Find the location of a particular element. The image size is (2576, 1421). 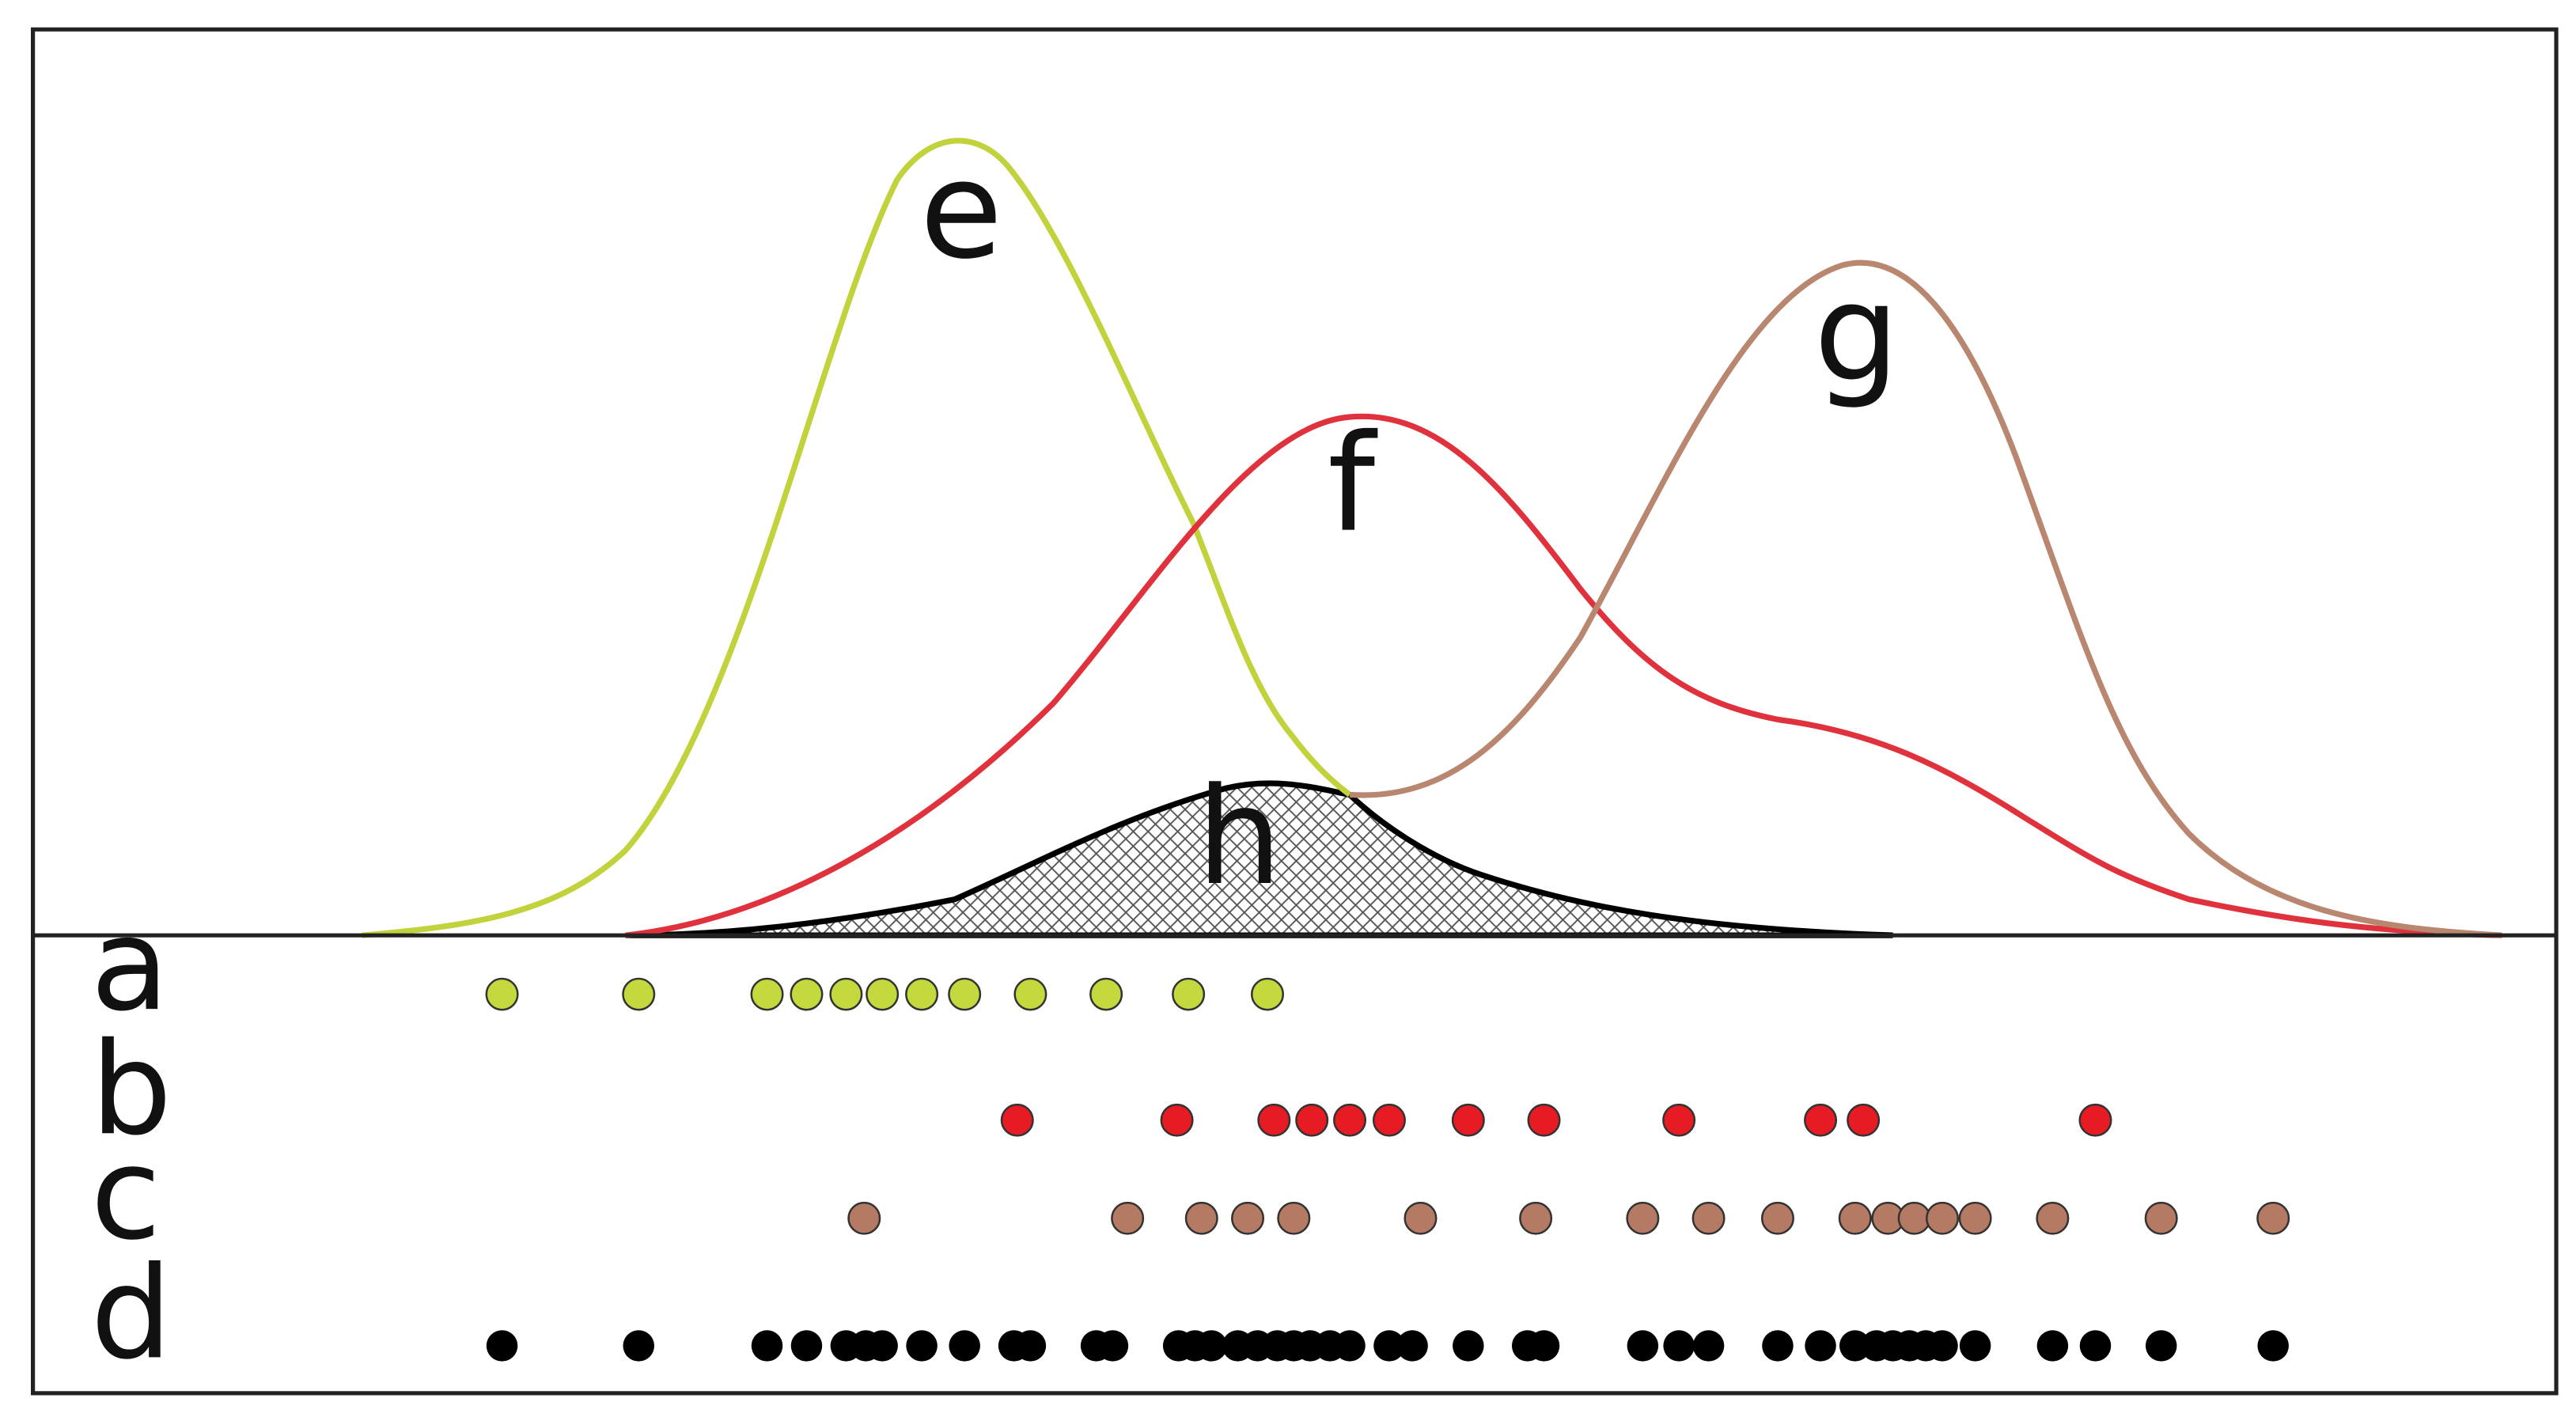

row-a-label: a is located at coordinates (129, 966).